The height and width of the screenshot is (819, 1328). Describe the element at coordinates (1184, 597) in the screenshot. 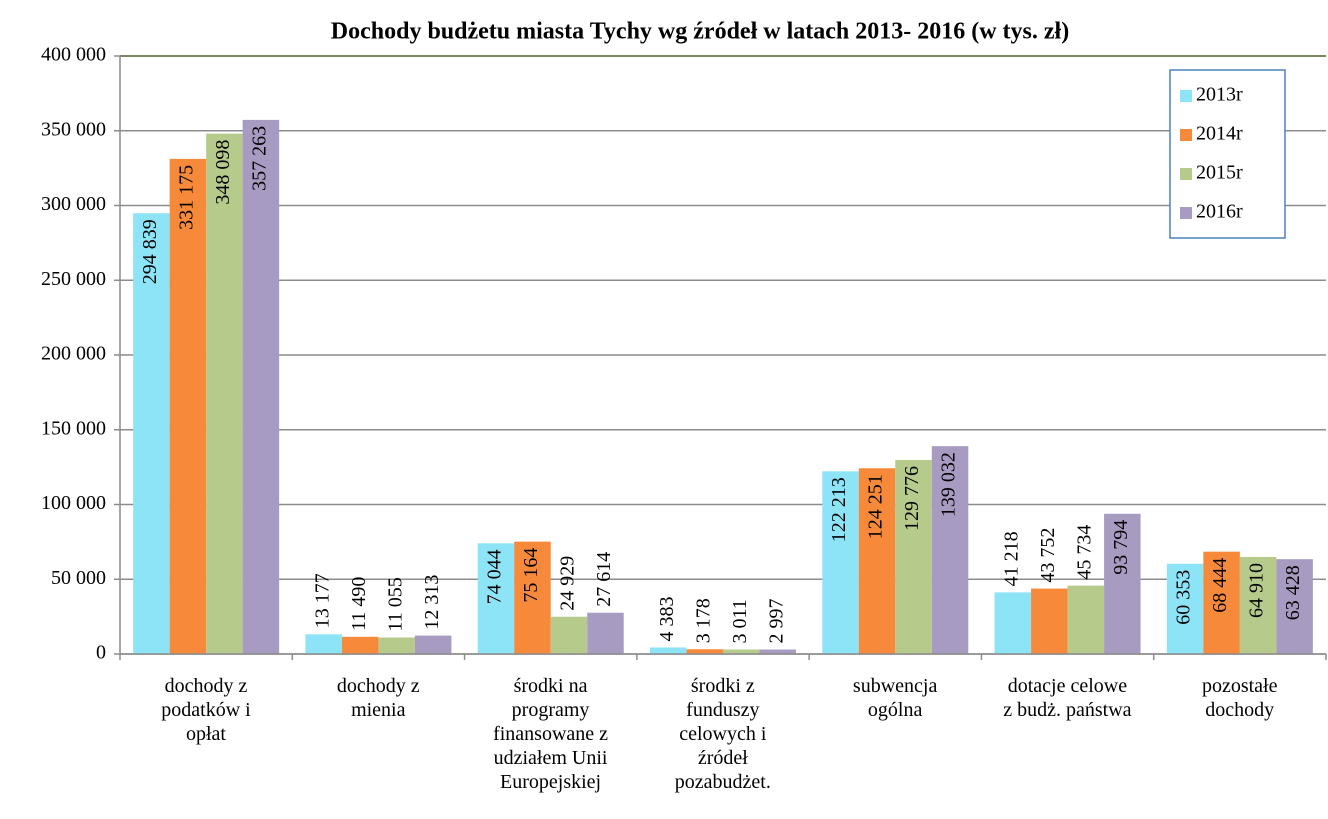

I see `data-label: 60 353` at that location.